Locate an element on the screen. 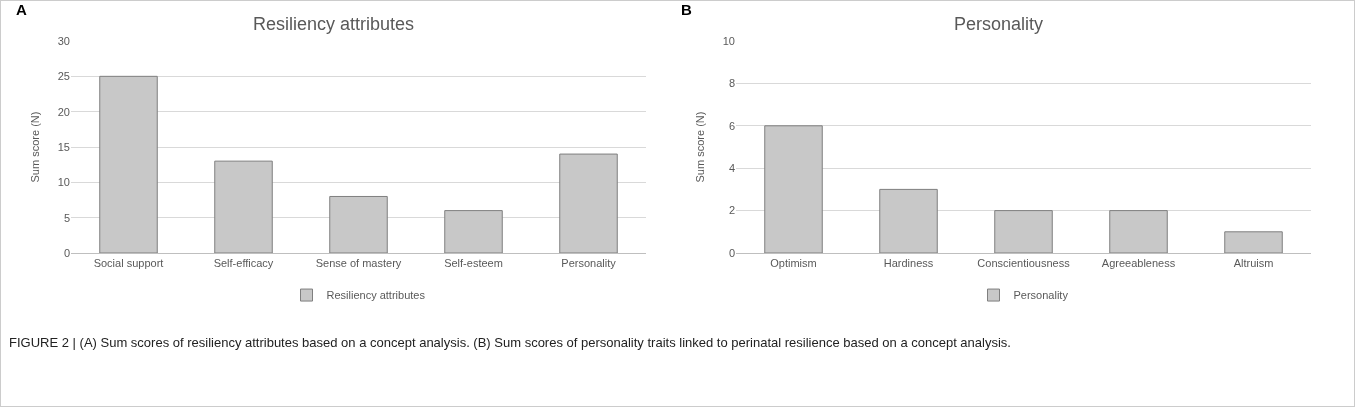  chart-title: Resiliency attributes is located at coordinates (333, 23).